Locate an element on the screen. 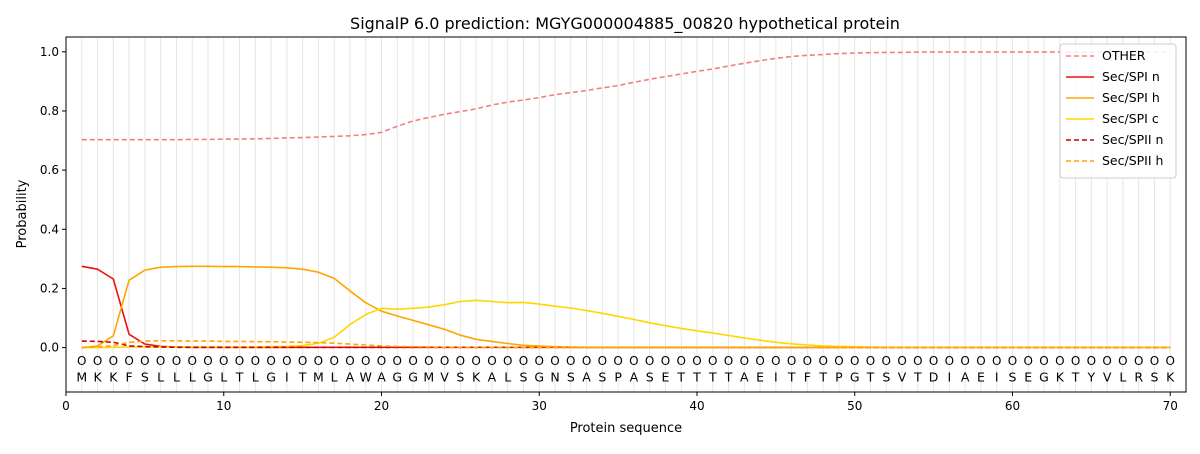 This screenshot has width=1200, height=454. y-tick-label: 0.2 is located at coordinates (49, 288).